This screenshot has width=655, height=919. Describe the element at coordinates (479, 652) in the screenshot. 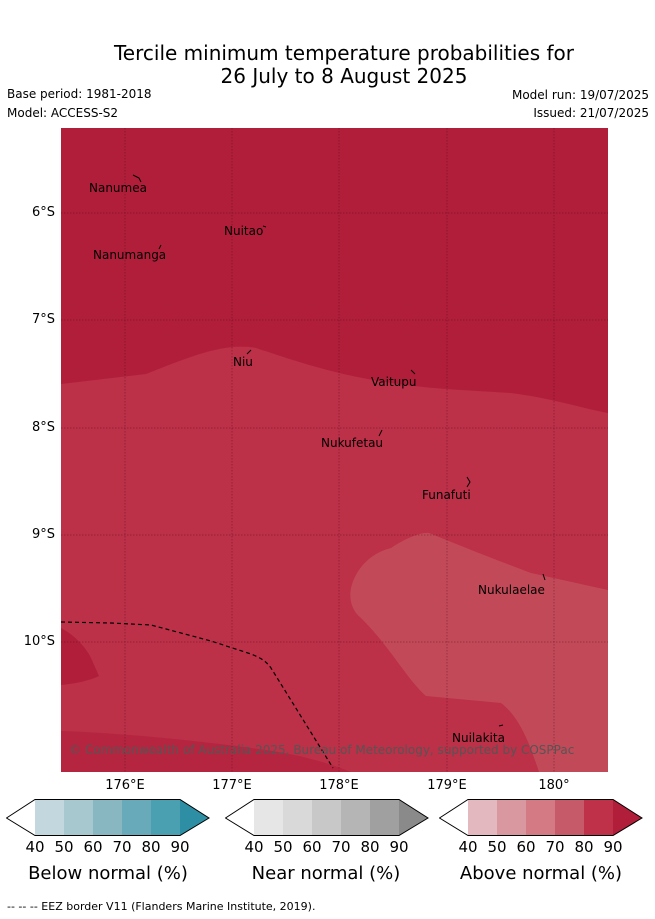

I see `above-70-region` at that location.